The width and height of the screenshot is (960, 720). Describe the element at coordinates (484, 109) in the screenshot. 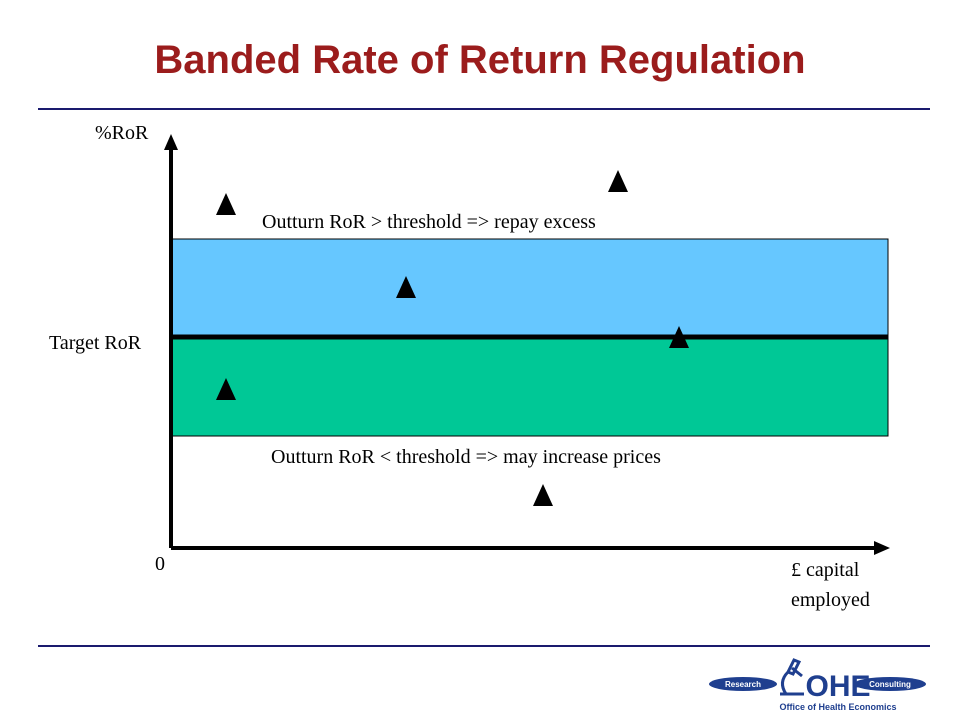

I see `top-divider` at that location.